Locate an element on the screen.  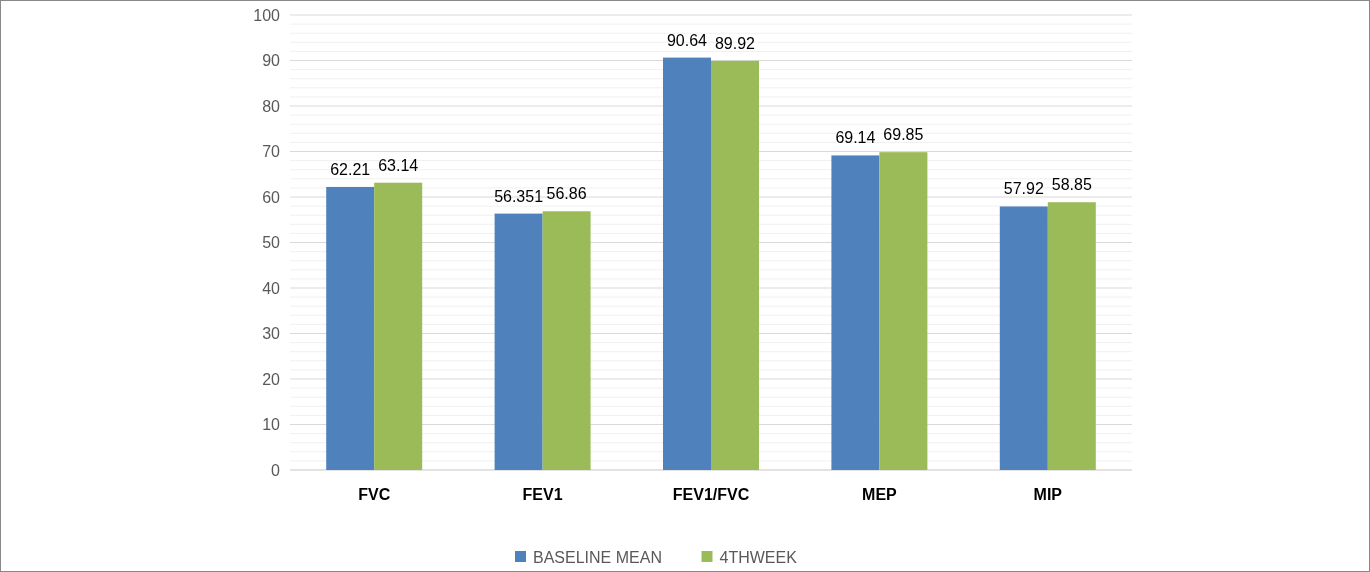
x-tick-label: MEP is located at coordinates (880, 494).